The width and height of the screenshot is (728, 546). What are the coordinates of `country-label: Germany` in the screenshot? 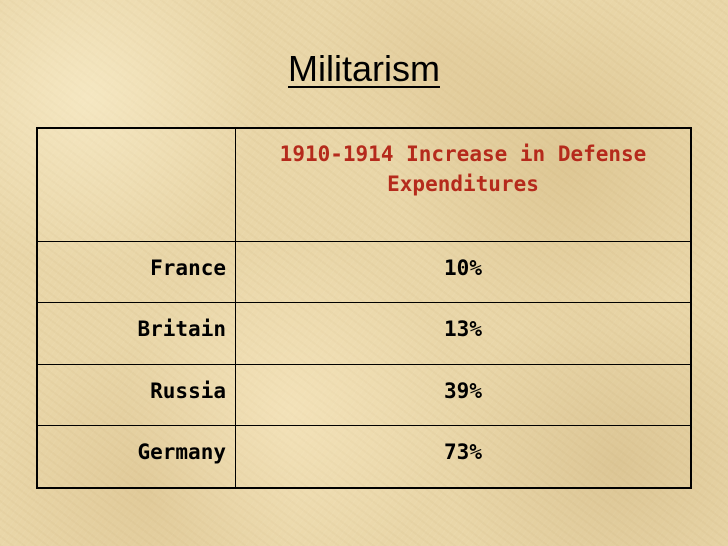 It's located at (181, 452).